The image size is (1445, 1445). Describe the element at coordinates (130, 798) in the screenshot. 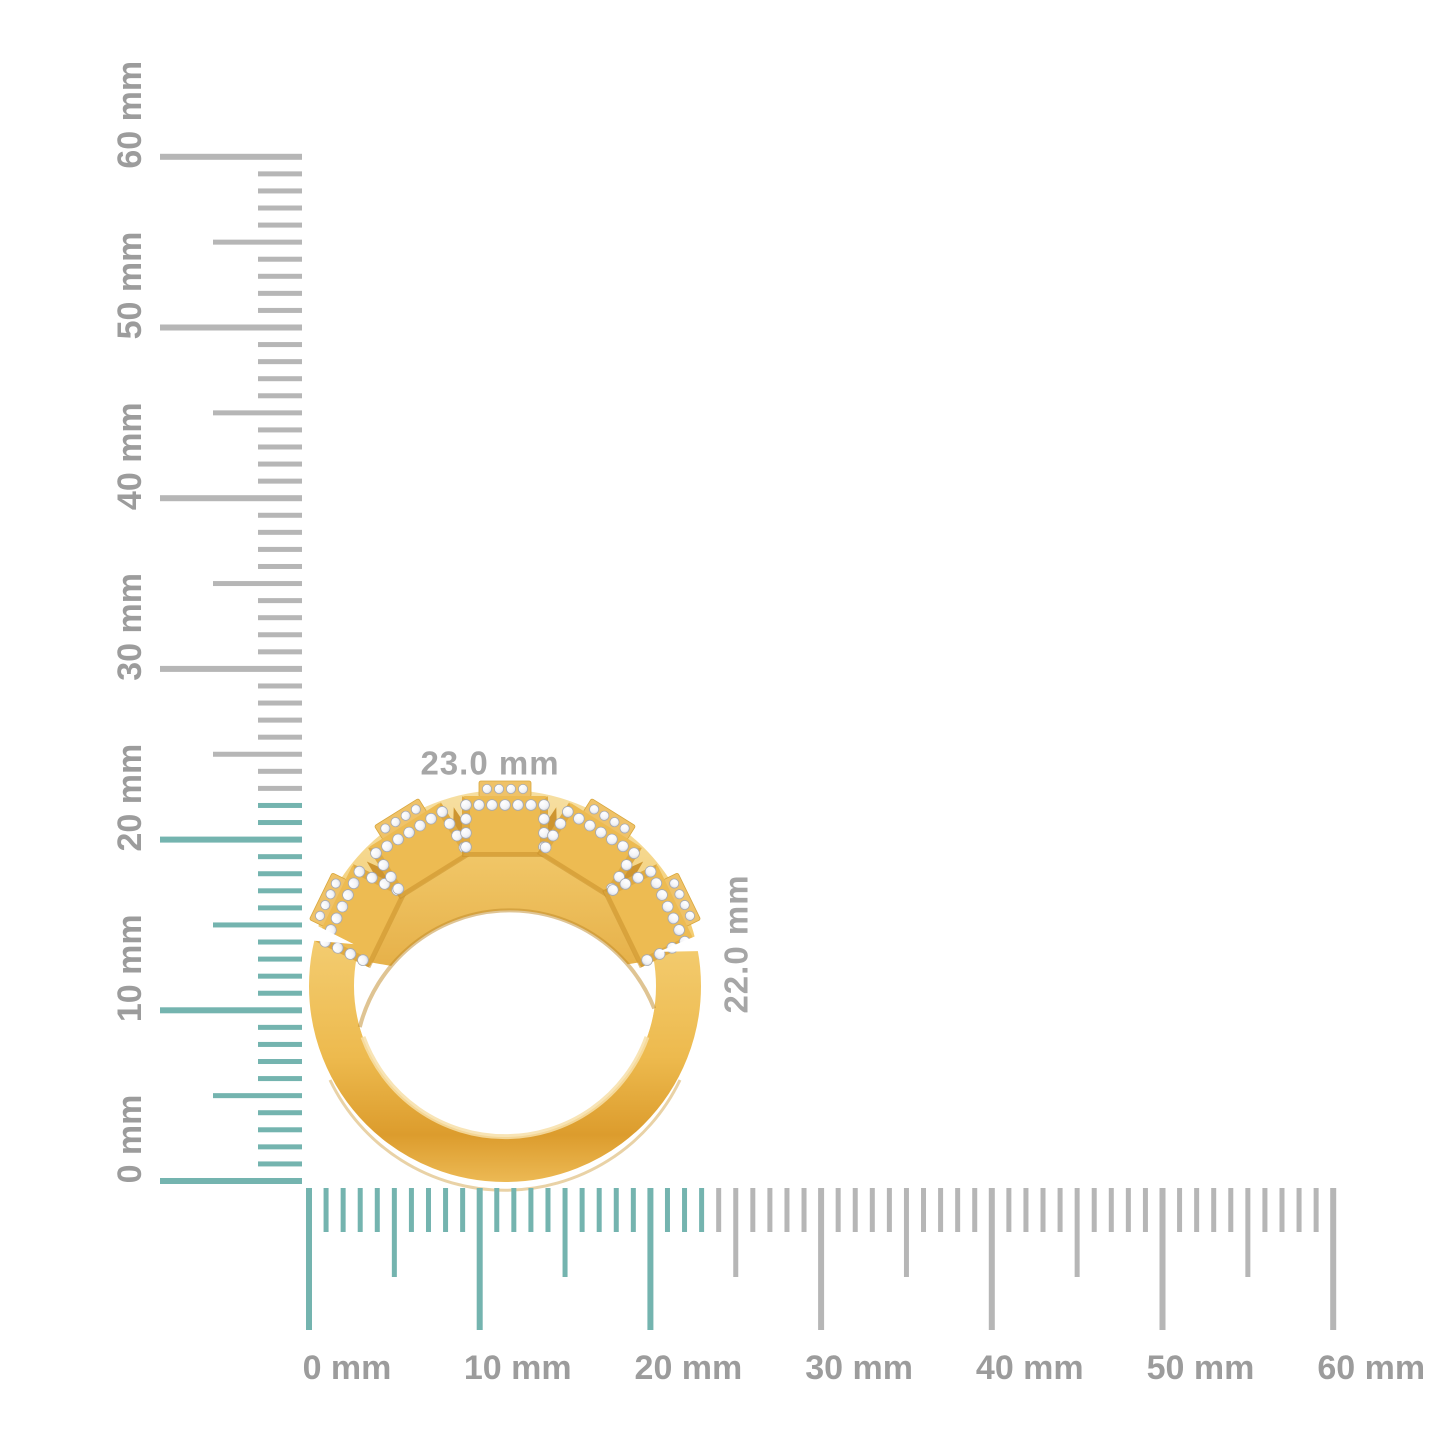

I see `v-ruler-label: 20 mm` at that location.